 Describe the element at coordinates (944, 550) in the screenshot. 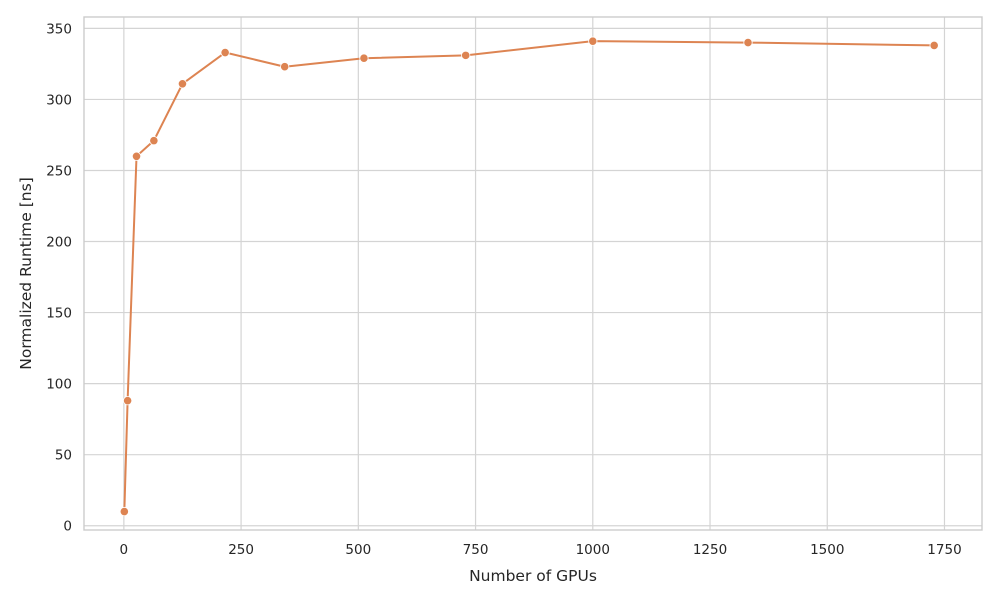

I see `x-tick-label: 1750` at that location.